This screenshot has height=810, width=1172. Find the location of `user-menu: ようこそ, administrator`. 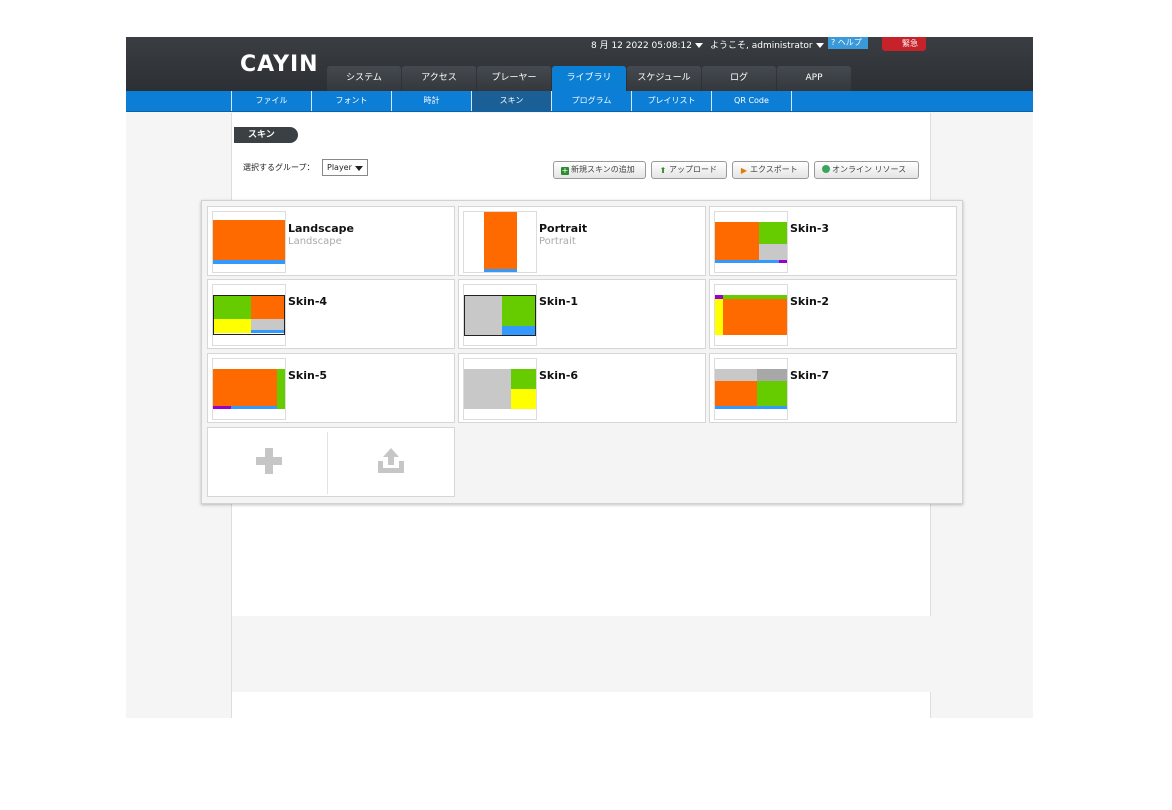

user-menu: ようこそ, administrator is located at coordinates (767, 44).